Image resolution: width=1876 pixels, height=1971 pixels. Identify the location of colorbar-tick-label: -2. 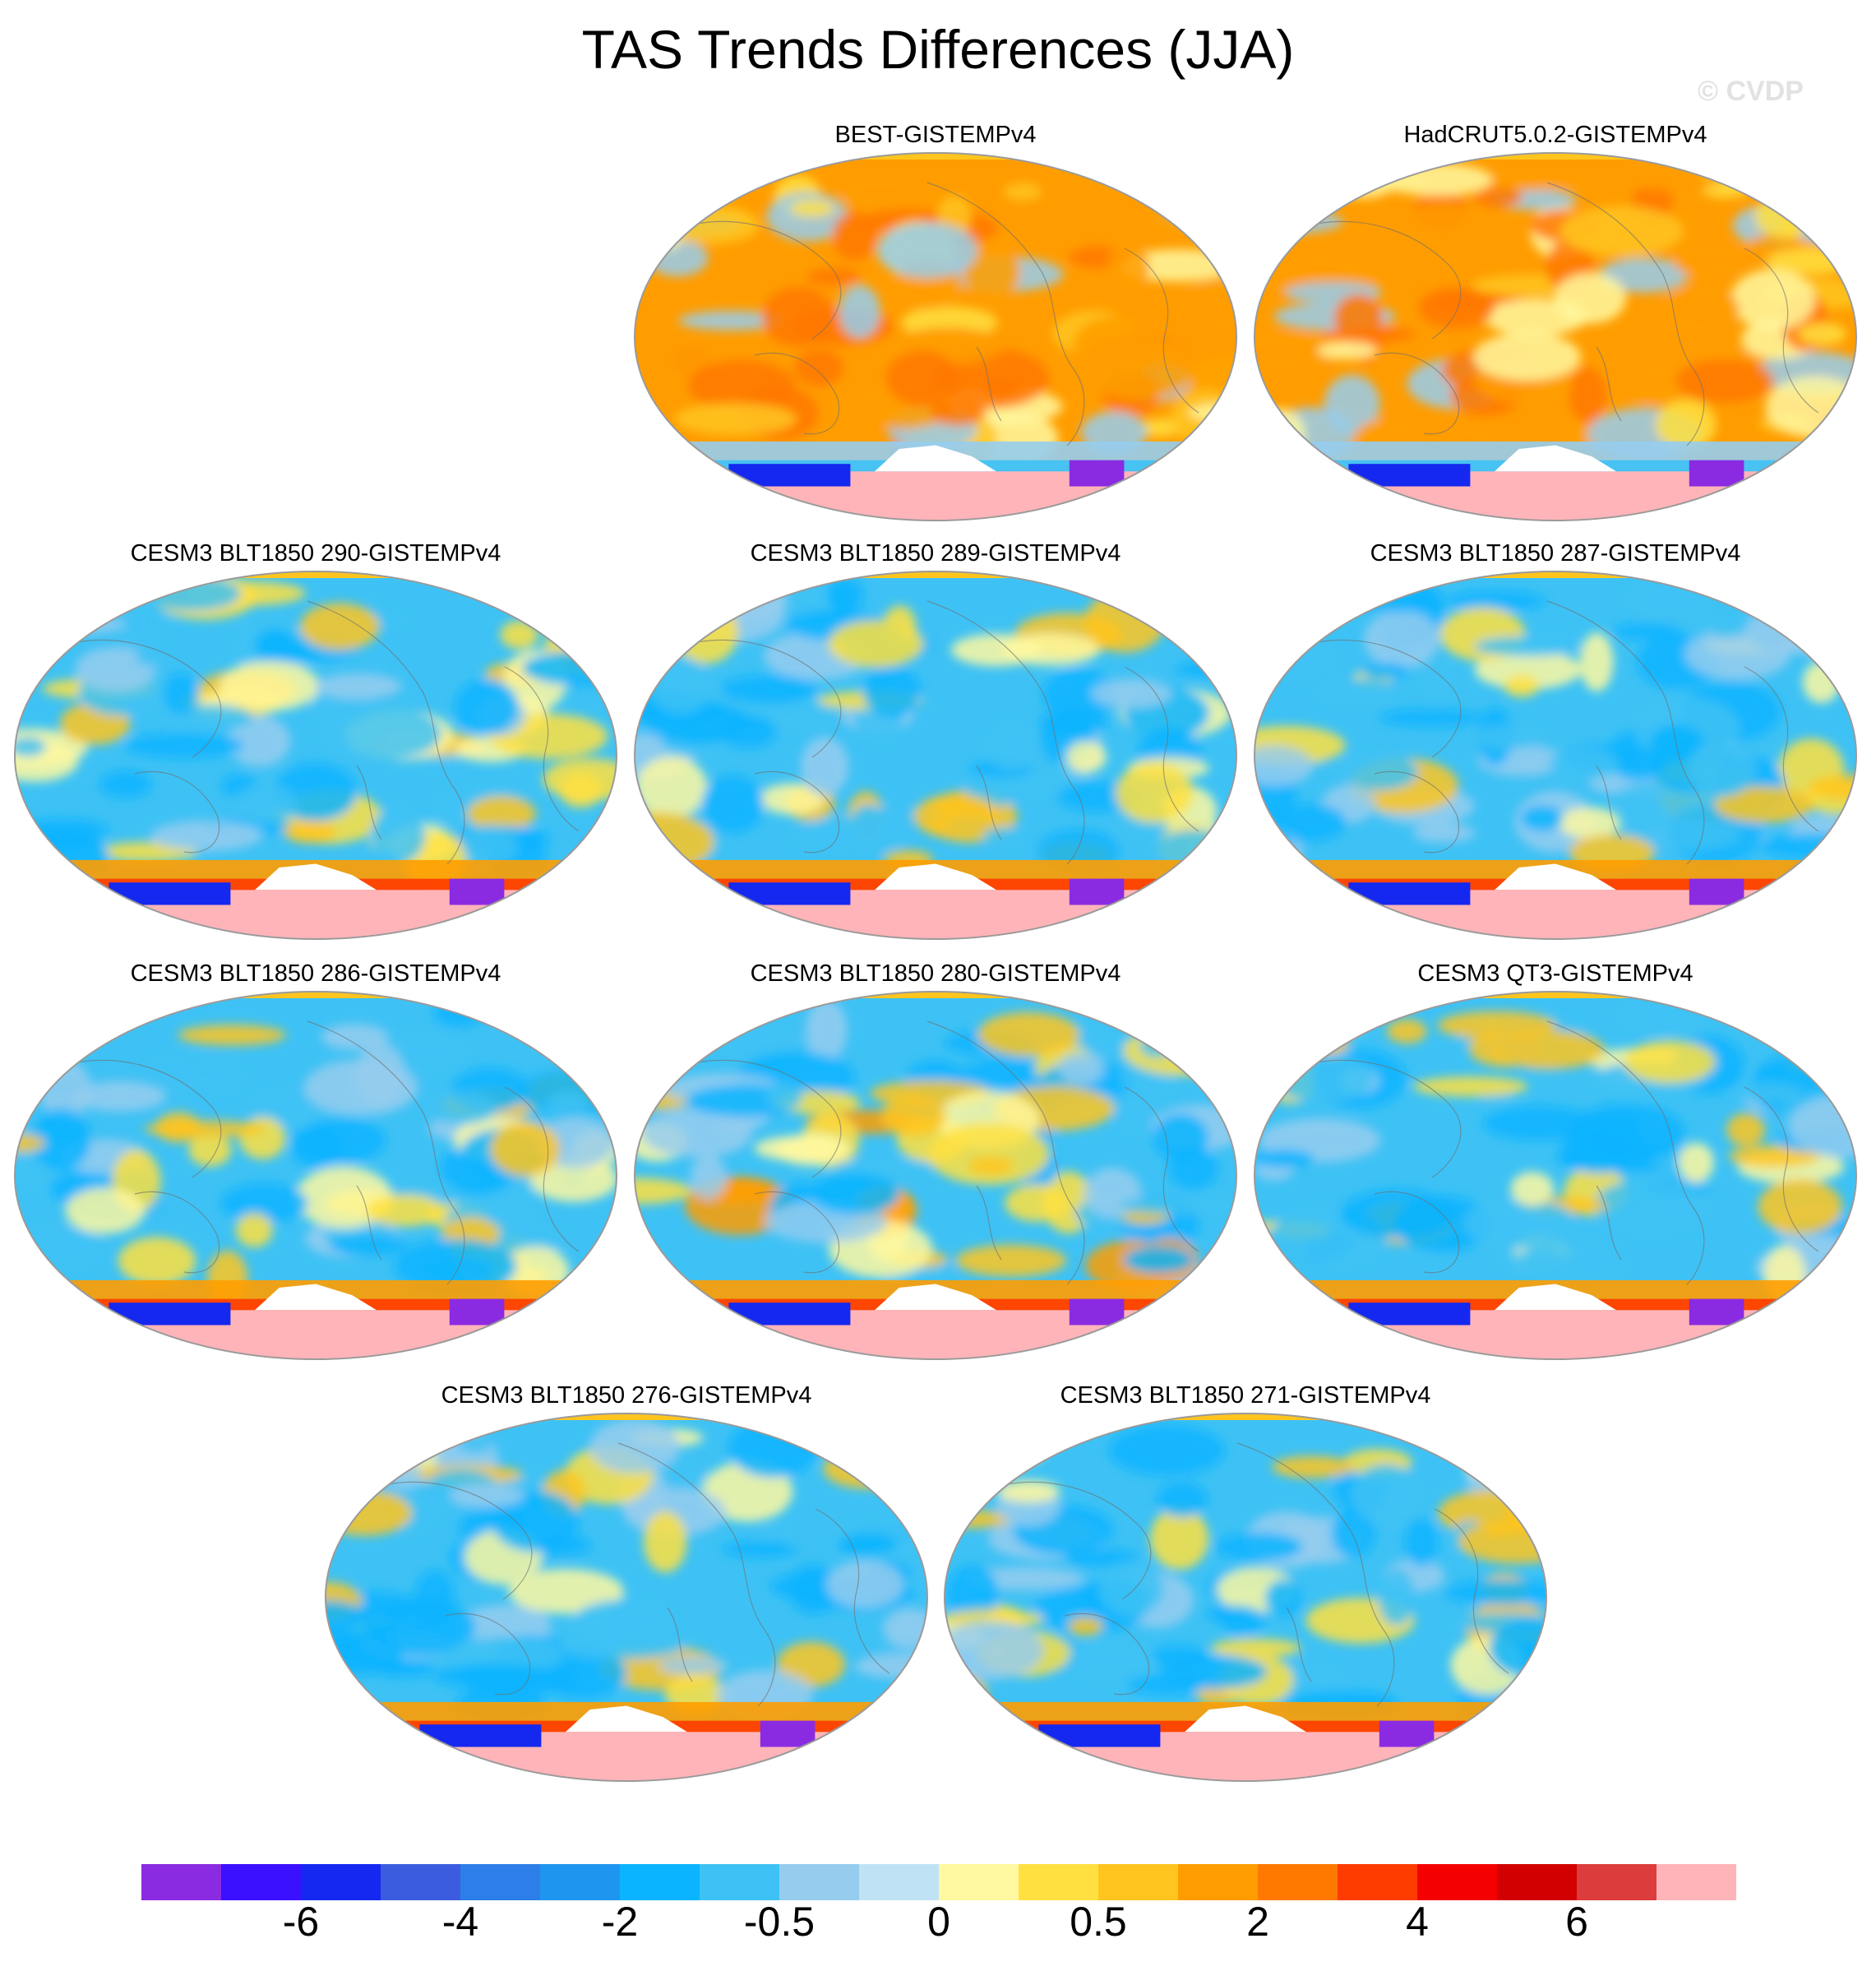
(620, 1922).